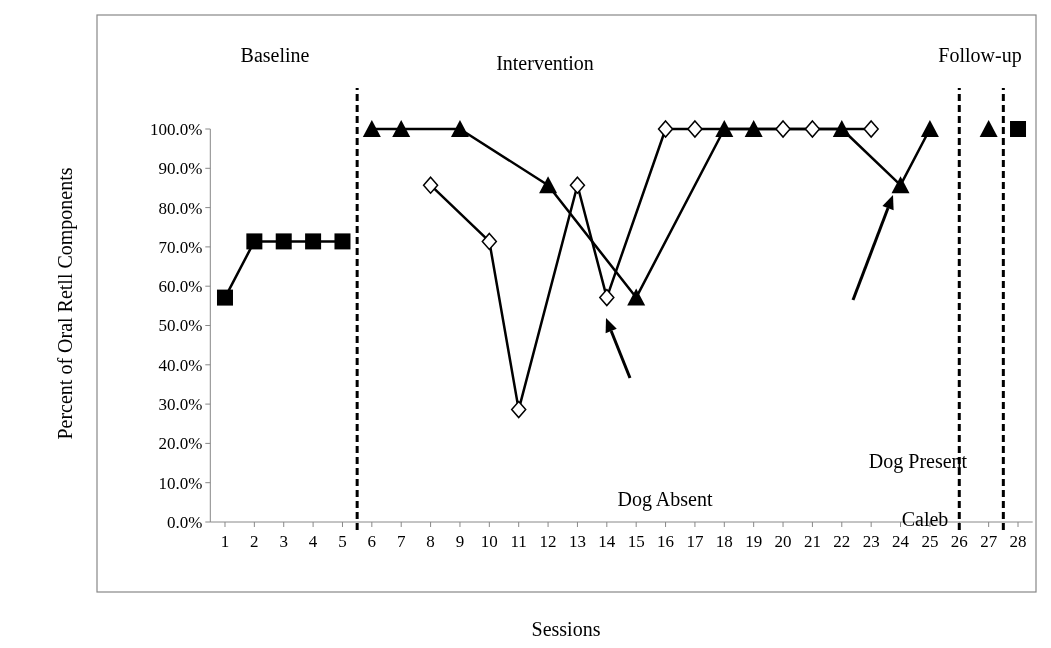 Image resolution: width=1051 pixels, height=648 pixels. I want to click on y-tick-label: 90.0%, so click(180, 169).